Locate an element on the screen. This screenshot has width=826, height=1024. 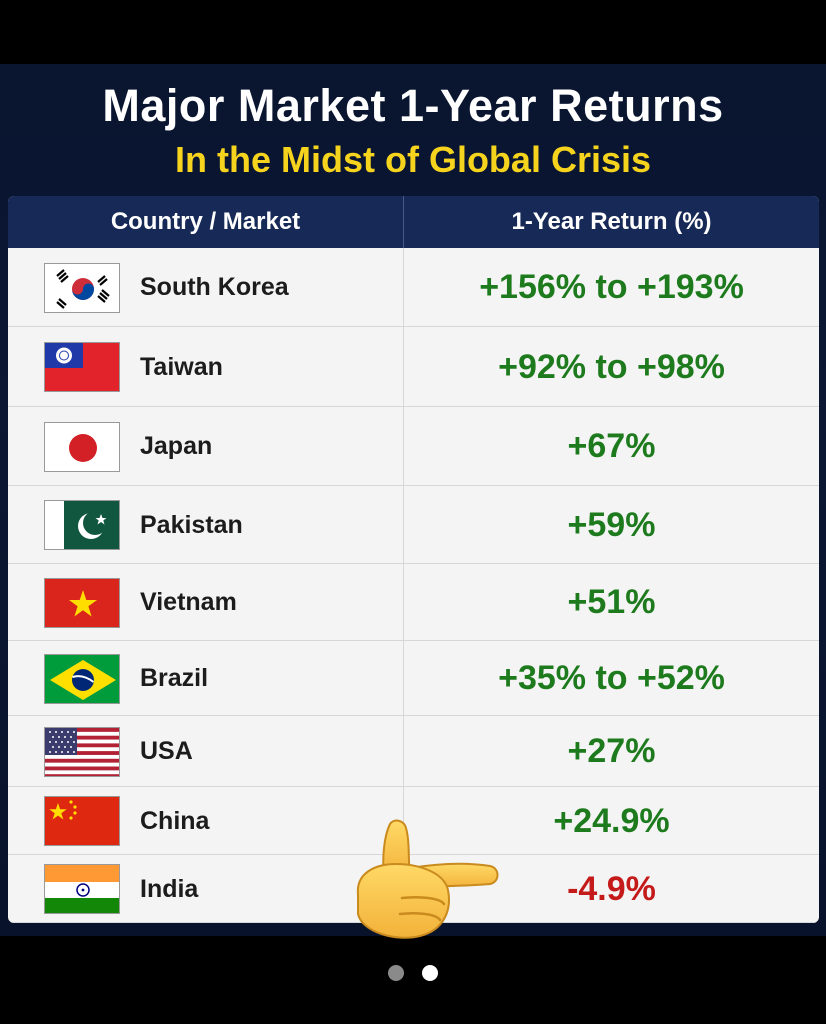
return-value: +24.9% is located at coordinates (611, 821).